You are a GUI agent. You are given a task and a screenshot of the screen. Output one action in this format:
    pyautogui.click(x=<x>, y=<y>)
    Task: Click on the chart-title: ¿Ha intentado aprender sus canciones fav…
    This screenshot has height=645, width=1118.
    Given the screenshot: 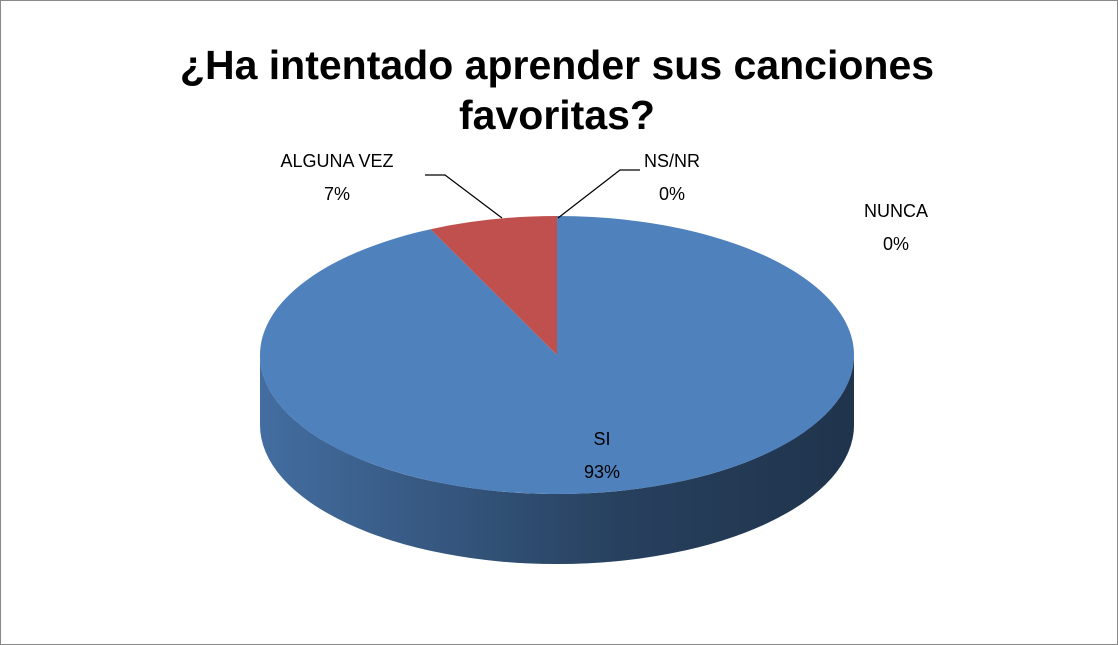 What is the action you would take?
    pyautogui.click(x=557, y=90)
    